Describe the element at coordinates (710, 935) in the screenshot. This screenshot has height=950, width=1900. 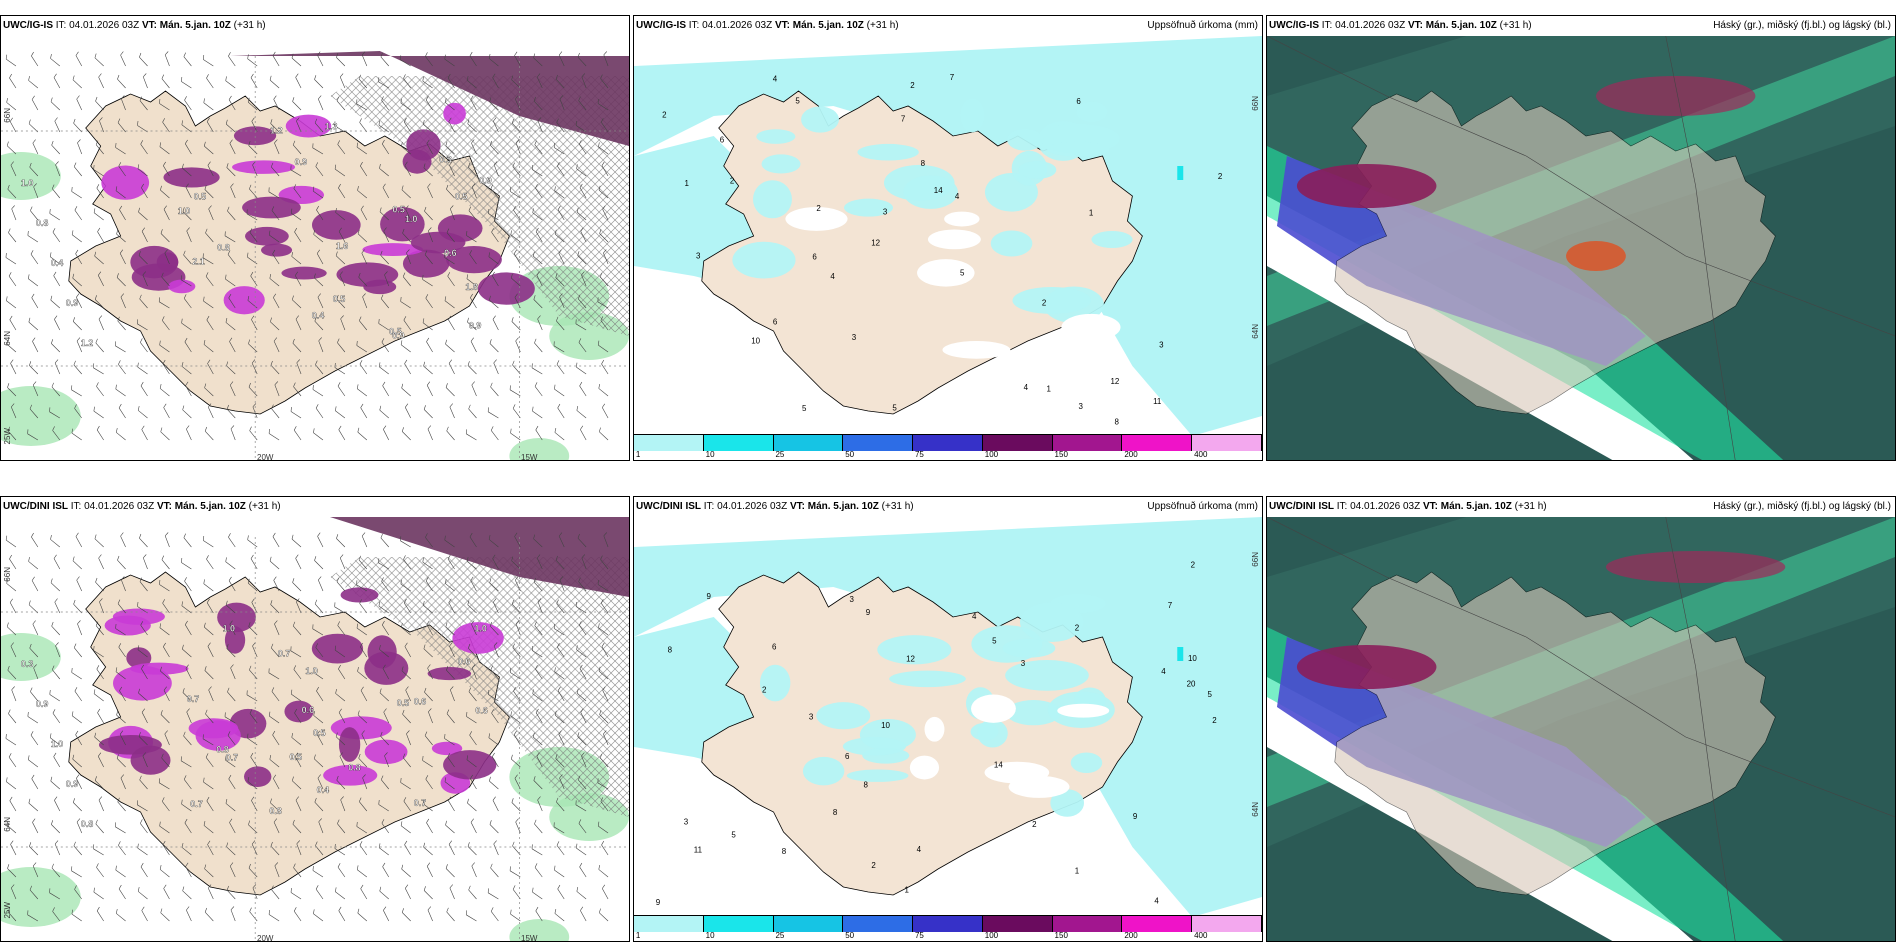
I see `legend-tick: 10` at that location.